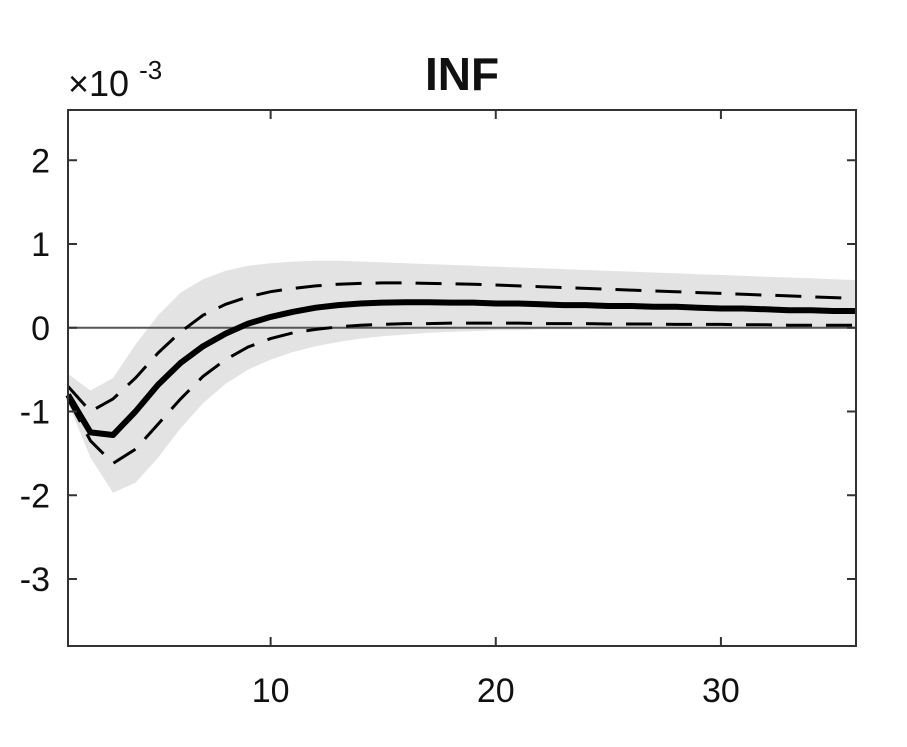 This screenshot has width=907, height=747. I want to click on y-tick-label: -3, so click(35, 580).